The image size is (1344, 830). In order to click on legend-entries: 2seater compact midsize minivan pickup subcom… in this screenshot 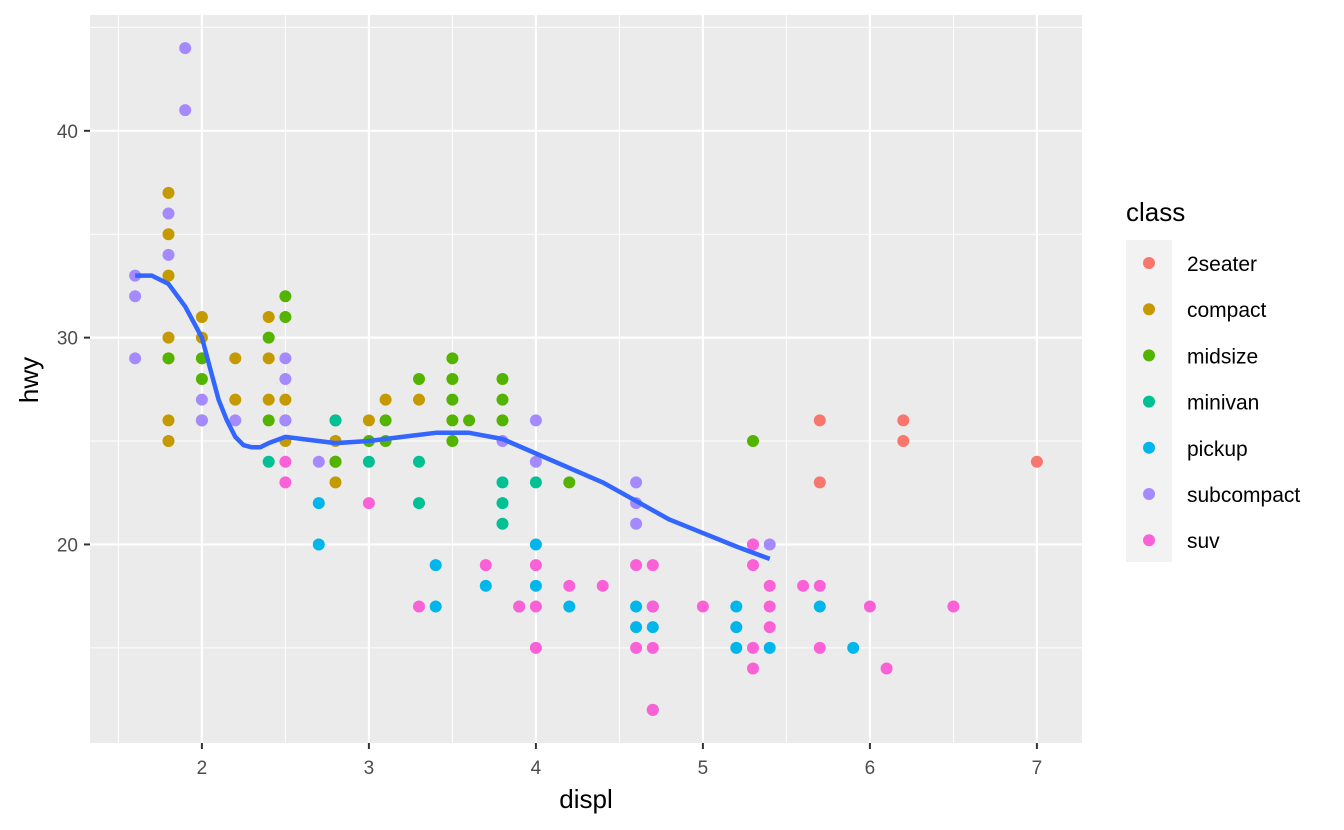, I will do `click(1221, 403)`.